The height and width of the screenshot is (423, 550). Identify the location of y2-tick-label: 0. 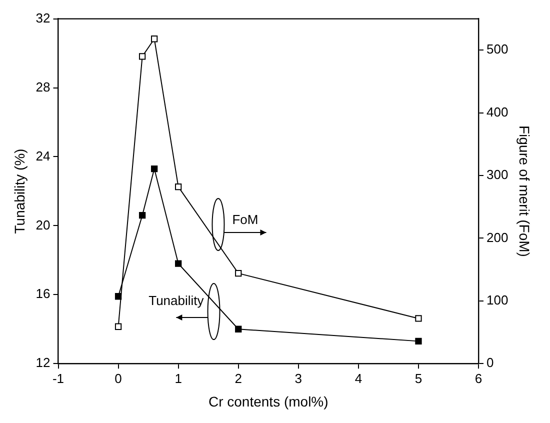
(490, 362).